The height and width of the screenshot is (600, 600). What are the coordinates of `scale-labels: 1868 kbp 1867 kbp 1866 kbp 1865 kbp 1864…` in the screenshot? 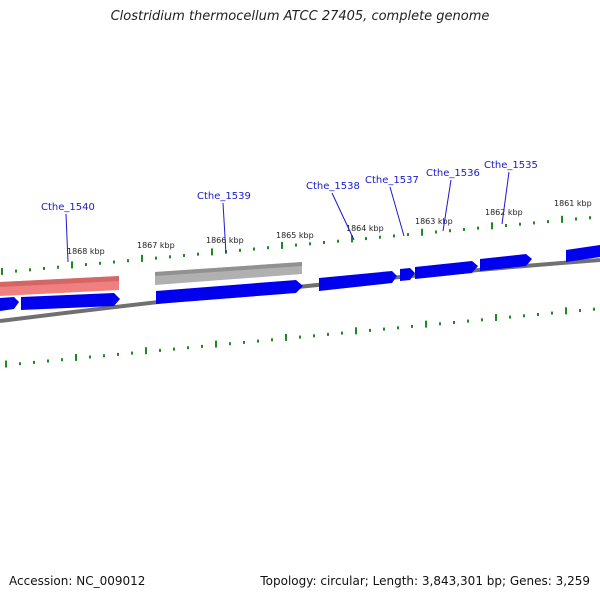 It's located at (329, 227).